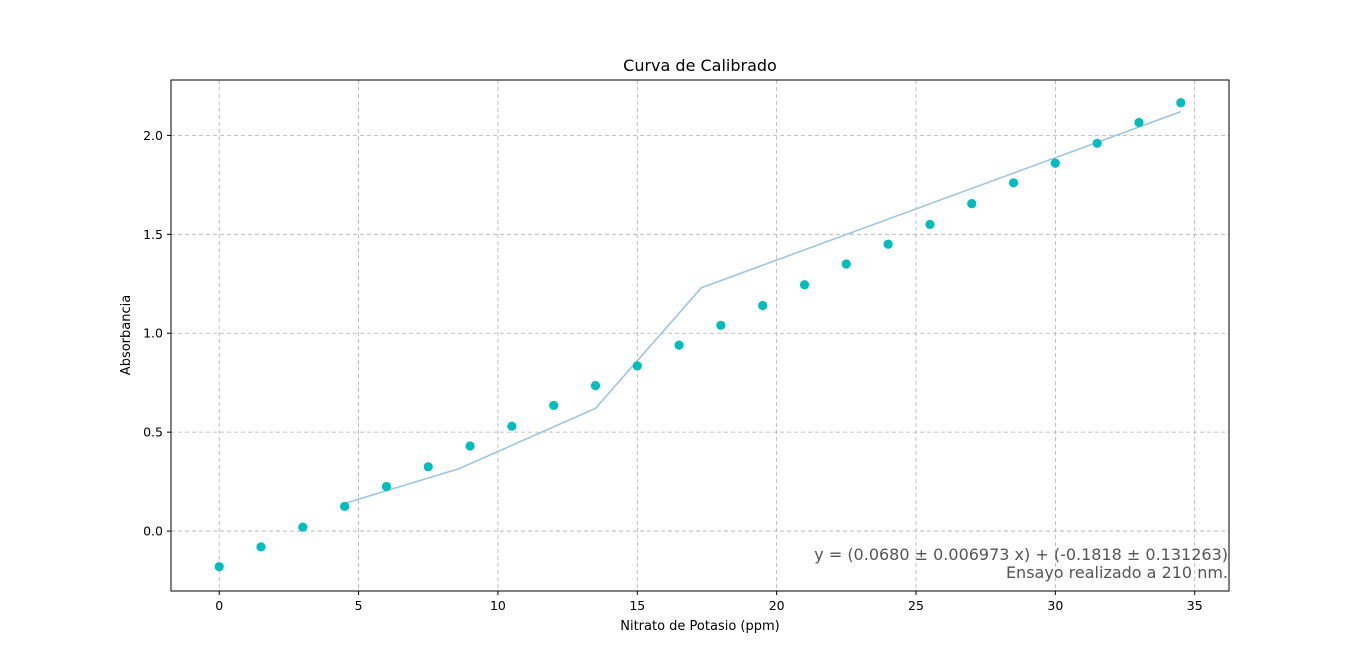 This screenshot has height=663, width=1366. Describe the element at coordinates (709, 602) in the screenshot. I see `x-axis: 0 5 10 15 20 25 30 35` at that location.